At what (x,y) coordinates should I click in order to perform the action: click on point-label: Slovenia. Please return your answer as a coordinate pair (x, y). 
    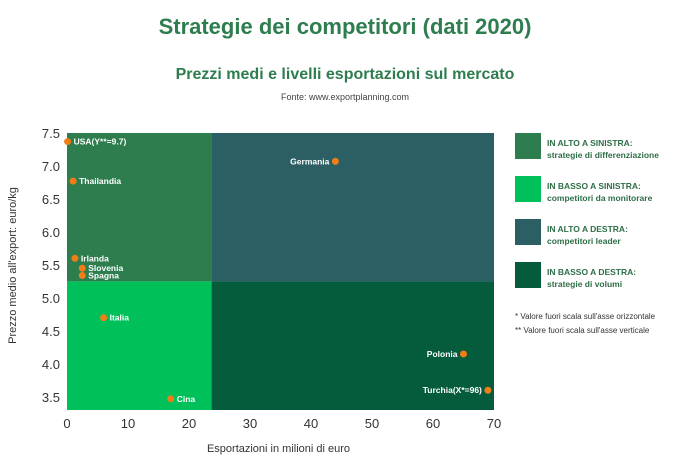
    Looking at the image, I should click on (105, 268).